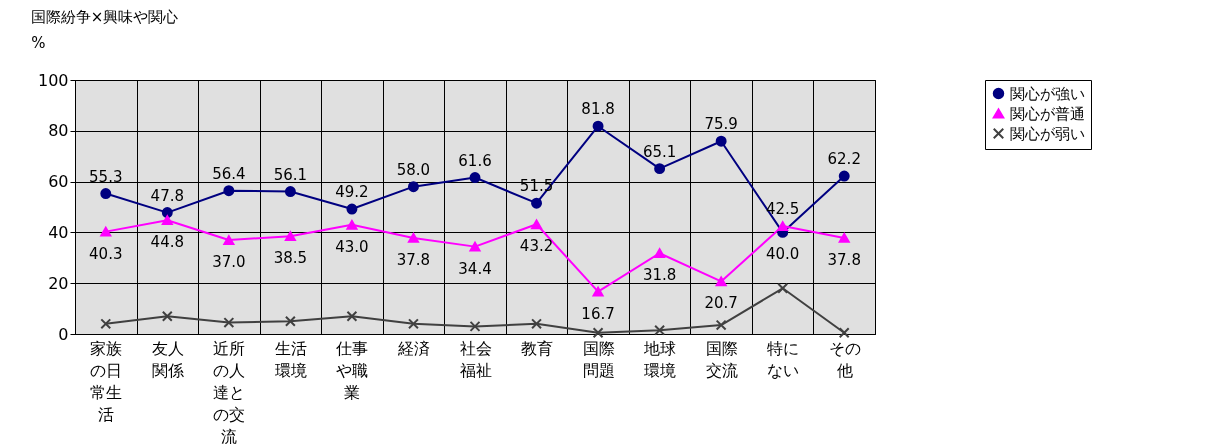 This screenshot has height=445, width=1210. Describe the element at coordinates (290, 174) in the screenshot. I see `data-label: 56.1` at that location.